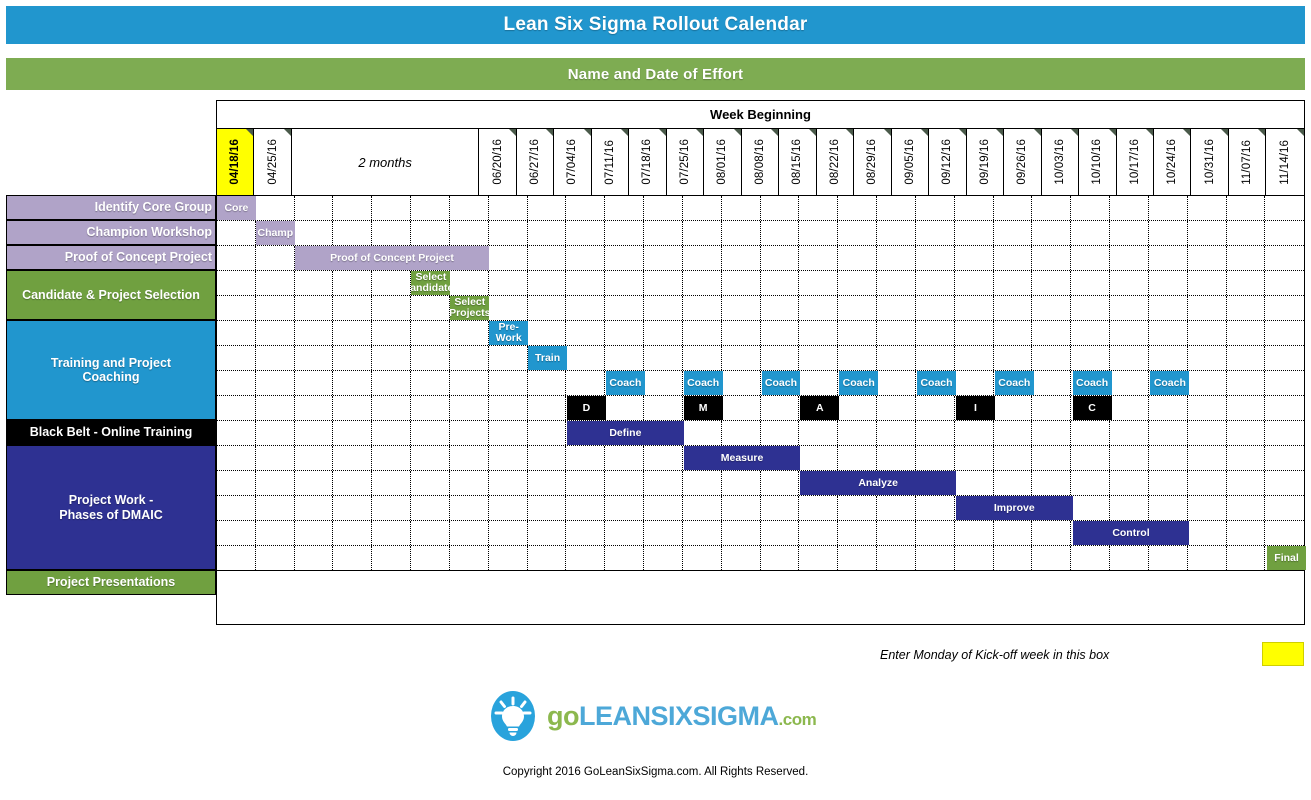 Image resolution: width=1311 pixels, height=800 pixels. I want to click on gantt-bar-analyze: Analyze, so click(878, 483).